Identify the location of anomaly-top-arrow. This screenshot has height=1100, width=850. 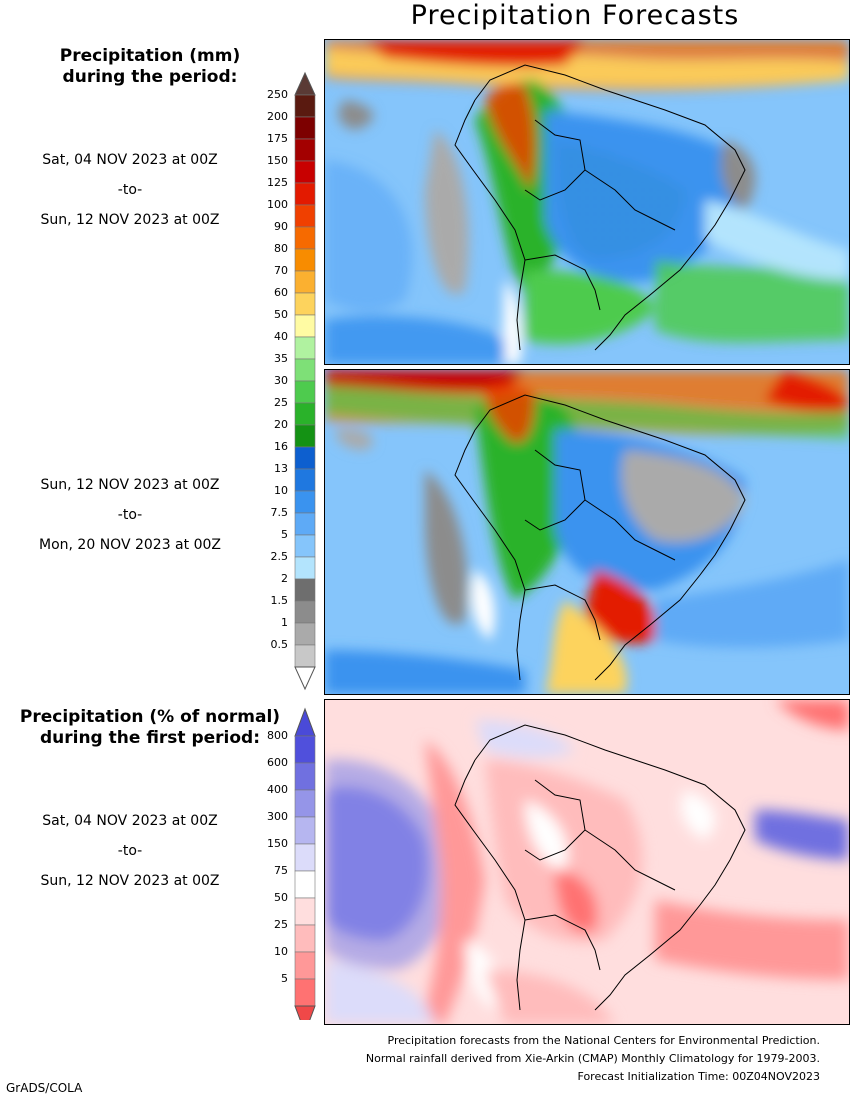
(305, 722).